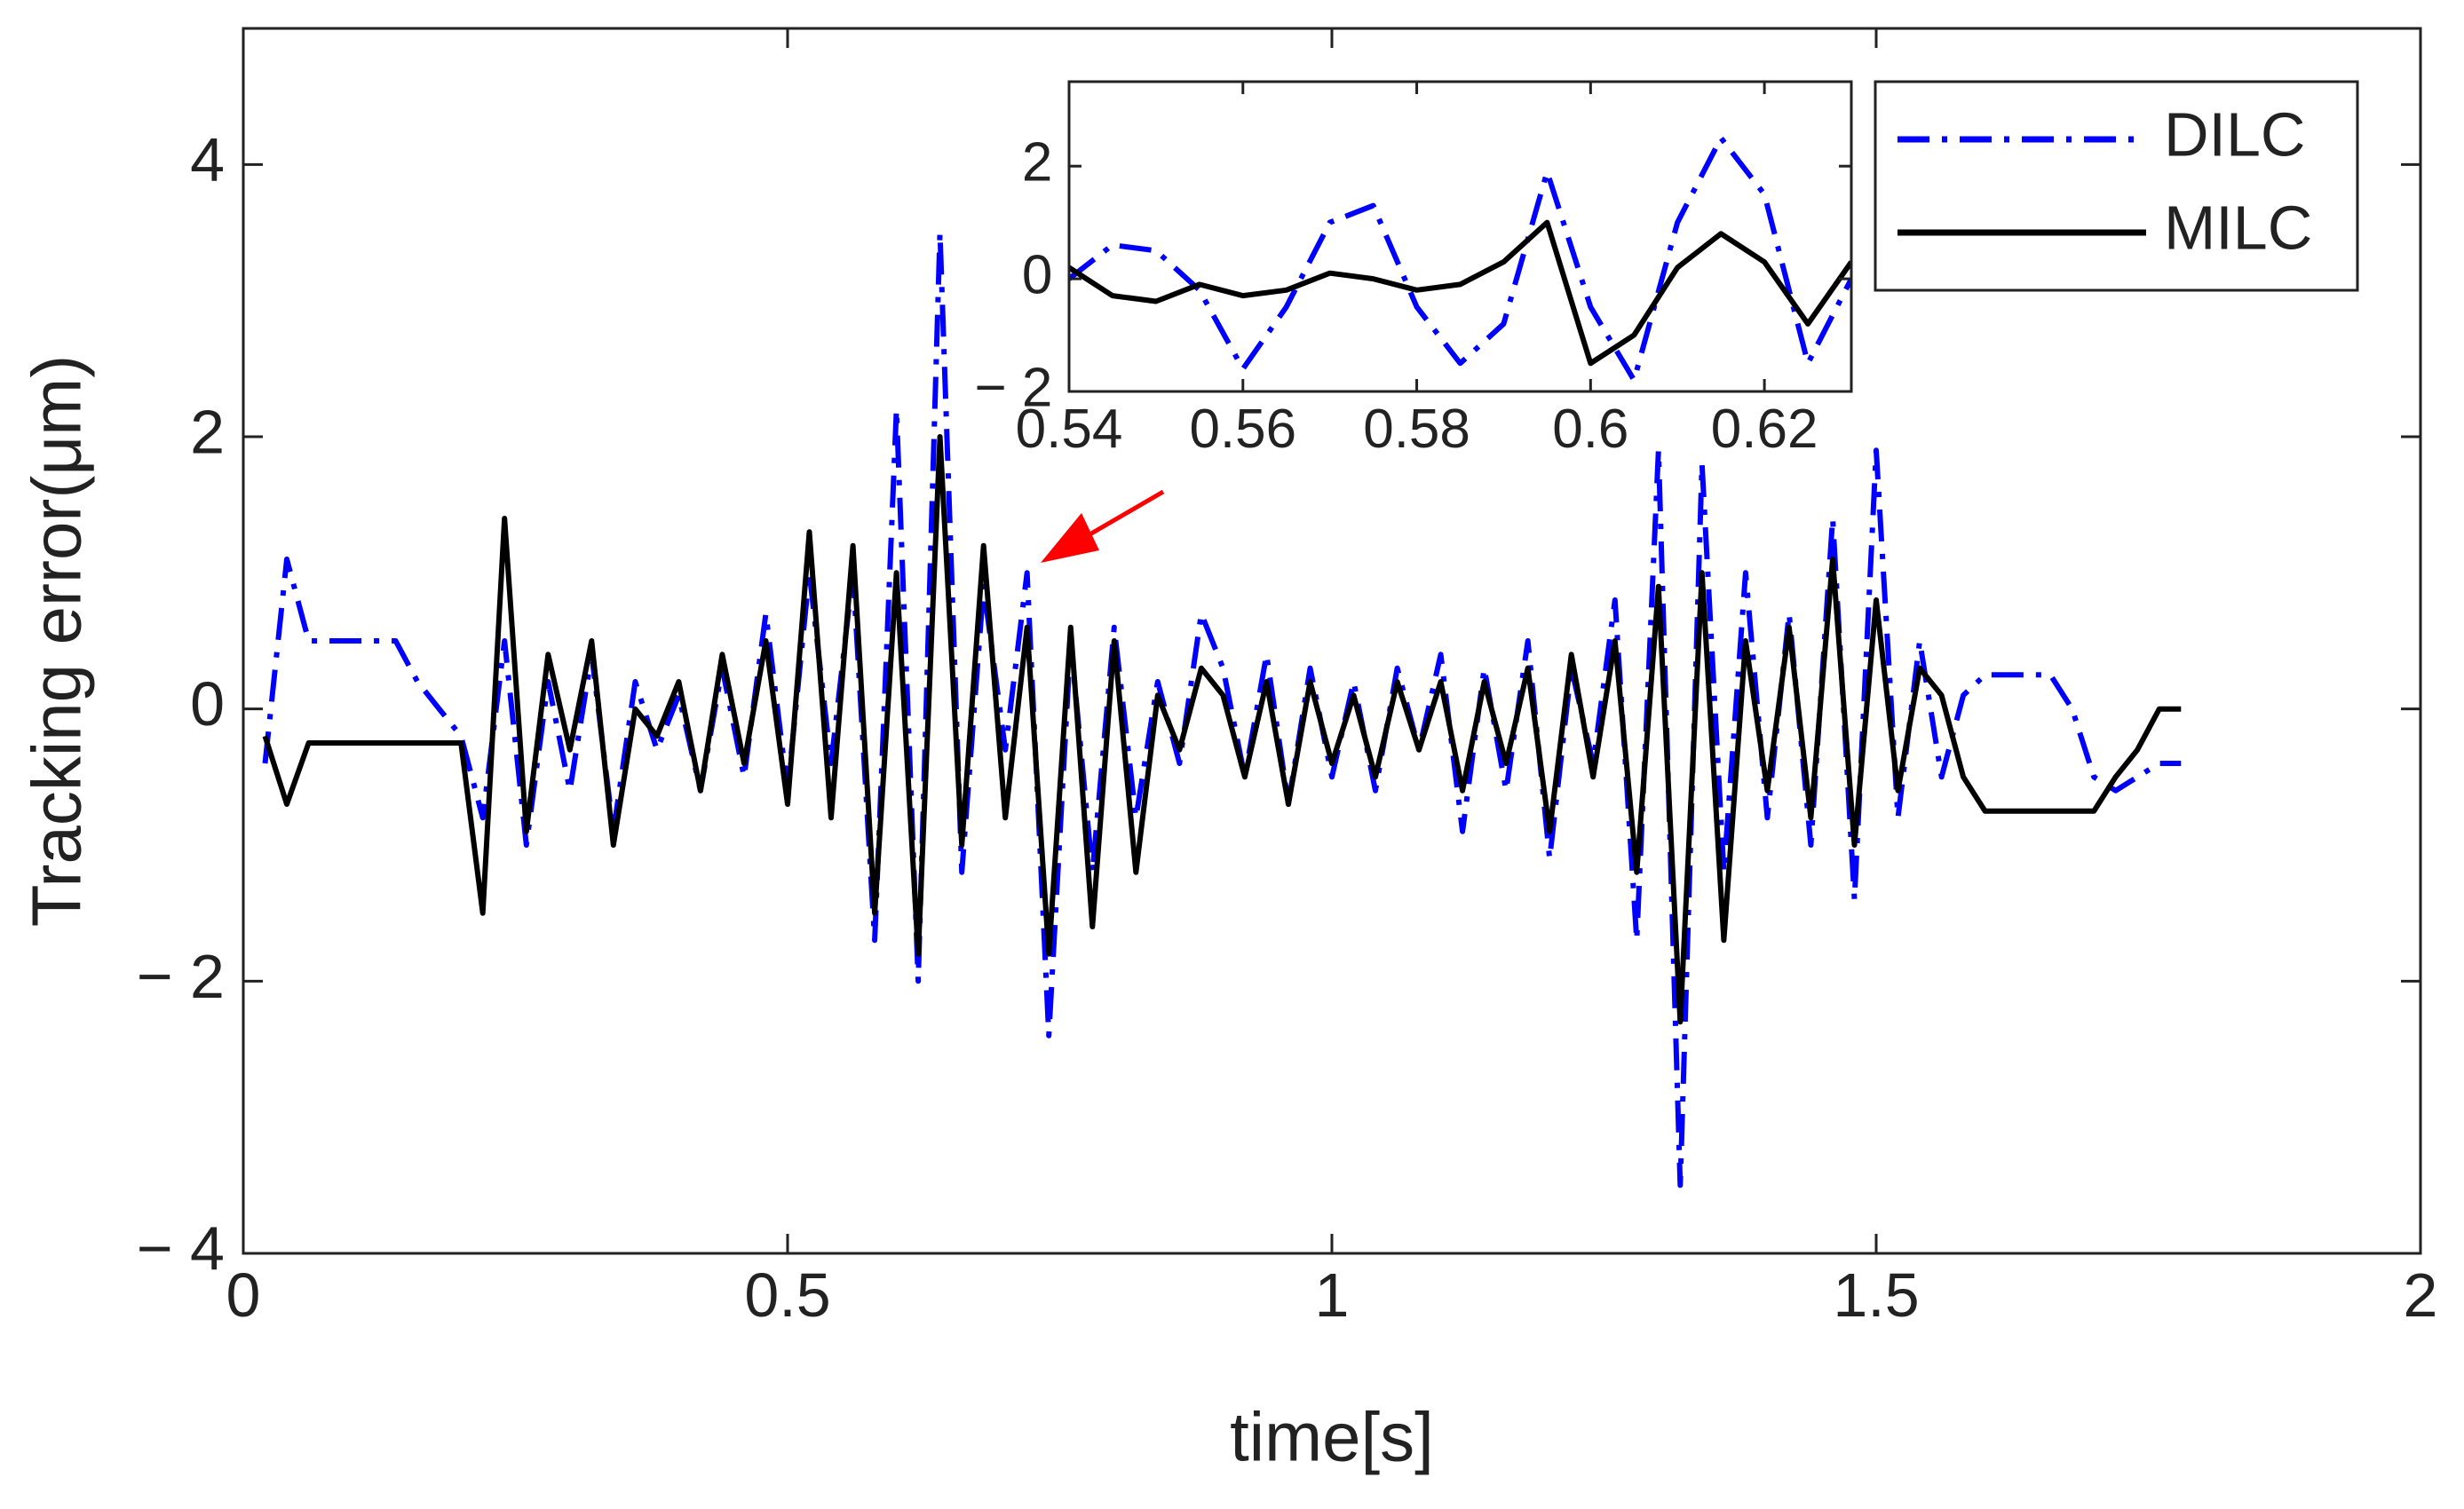 The width and height of the screenshot is (2464, 1509). I want to click on x-tick-label: 2, so click(2421, 1295).